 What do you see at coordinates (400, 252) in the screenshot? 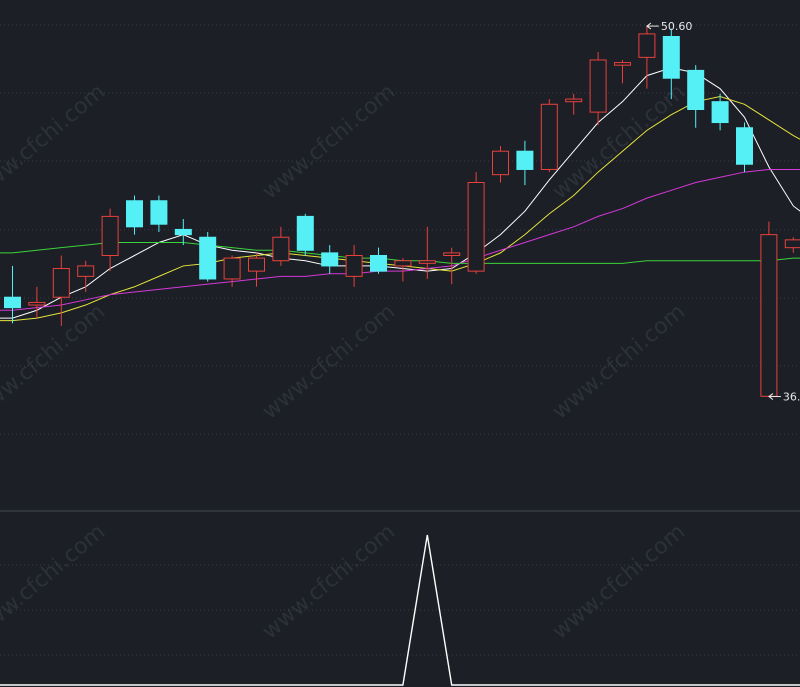
I see `ma-line-green` at bounding box center [400, 252].